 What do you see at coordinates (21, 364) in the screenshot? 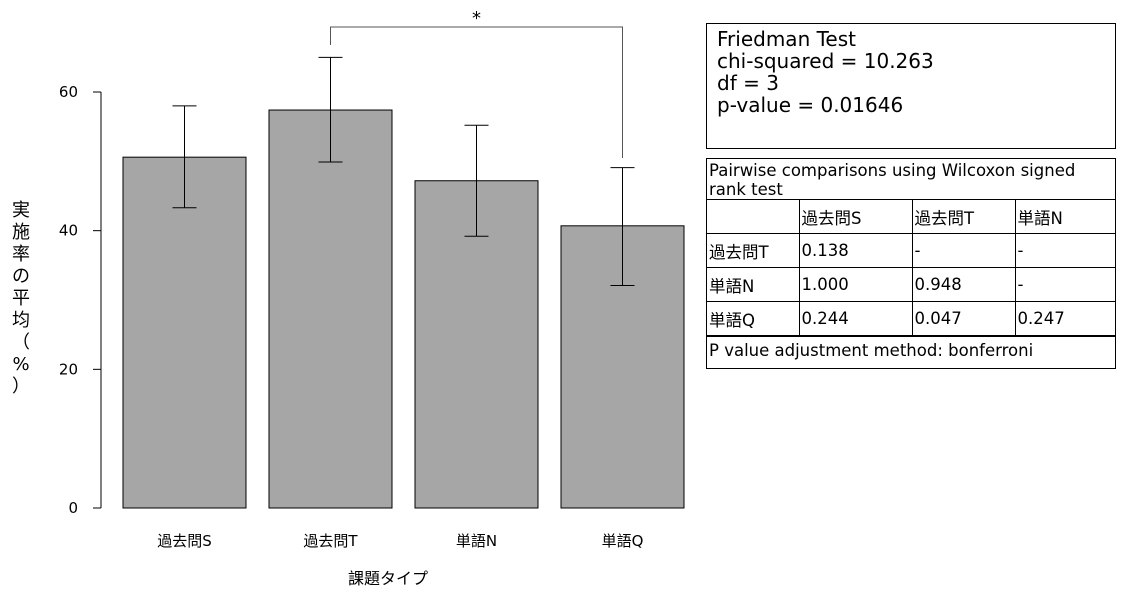
I see `y-axis-title-char: %` at bounding box center [21, 364].